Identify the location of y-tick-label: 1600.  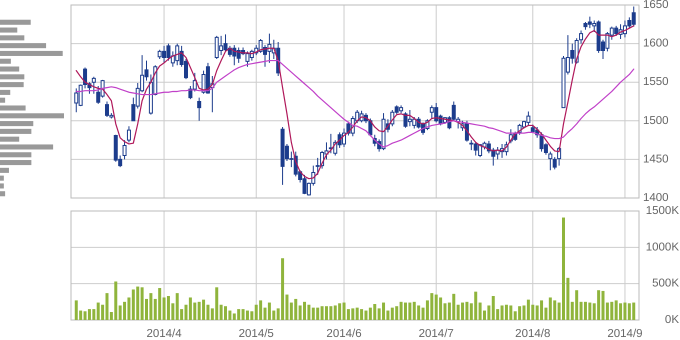
(656, 44).